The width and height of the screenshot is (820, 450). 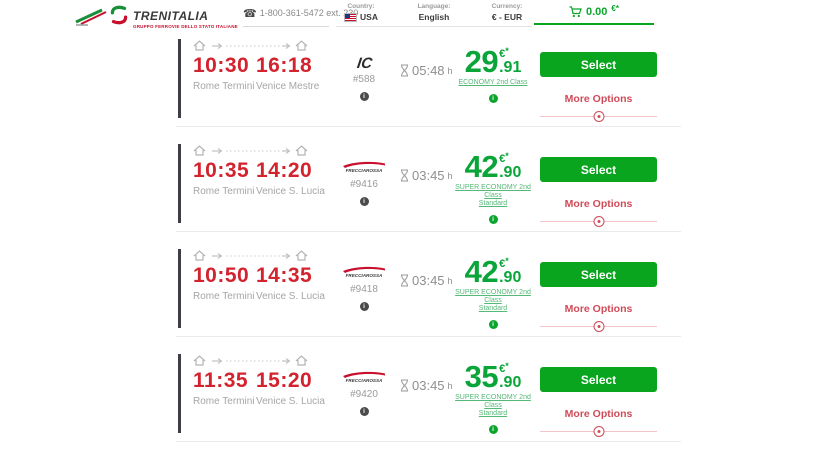 I want to click on price: 35 €* .90, so click(x=493, y=376).